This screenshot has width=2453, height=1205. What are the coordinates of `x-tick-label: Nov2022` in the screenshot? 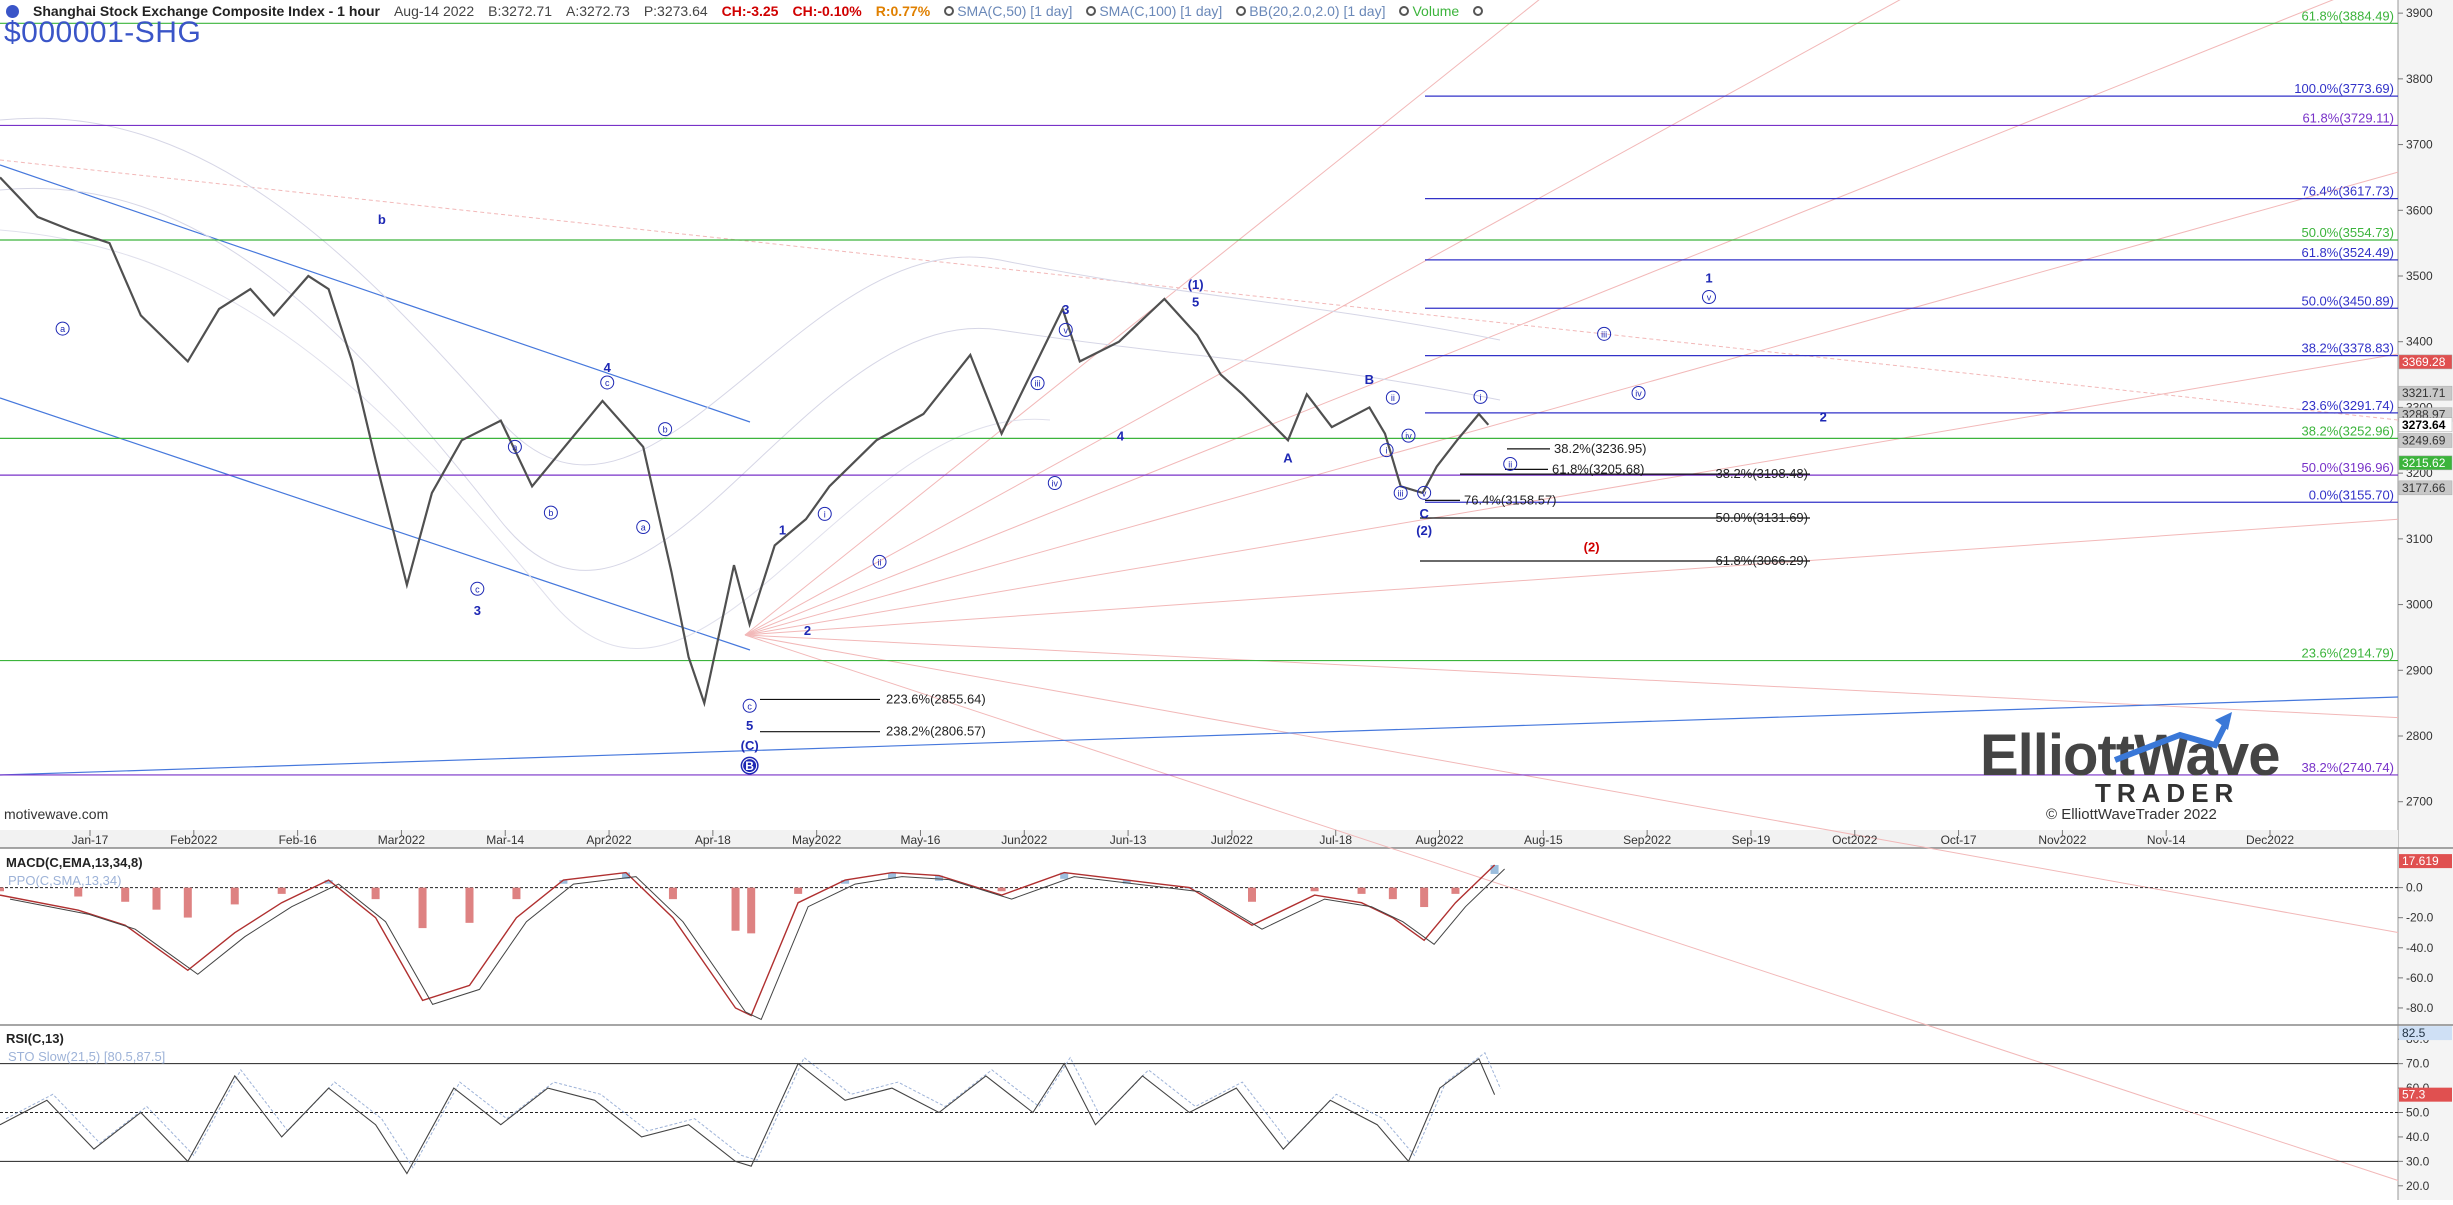 It's located at (2062, 840).